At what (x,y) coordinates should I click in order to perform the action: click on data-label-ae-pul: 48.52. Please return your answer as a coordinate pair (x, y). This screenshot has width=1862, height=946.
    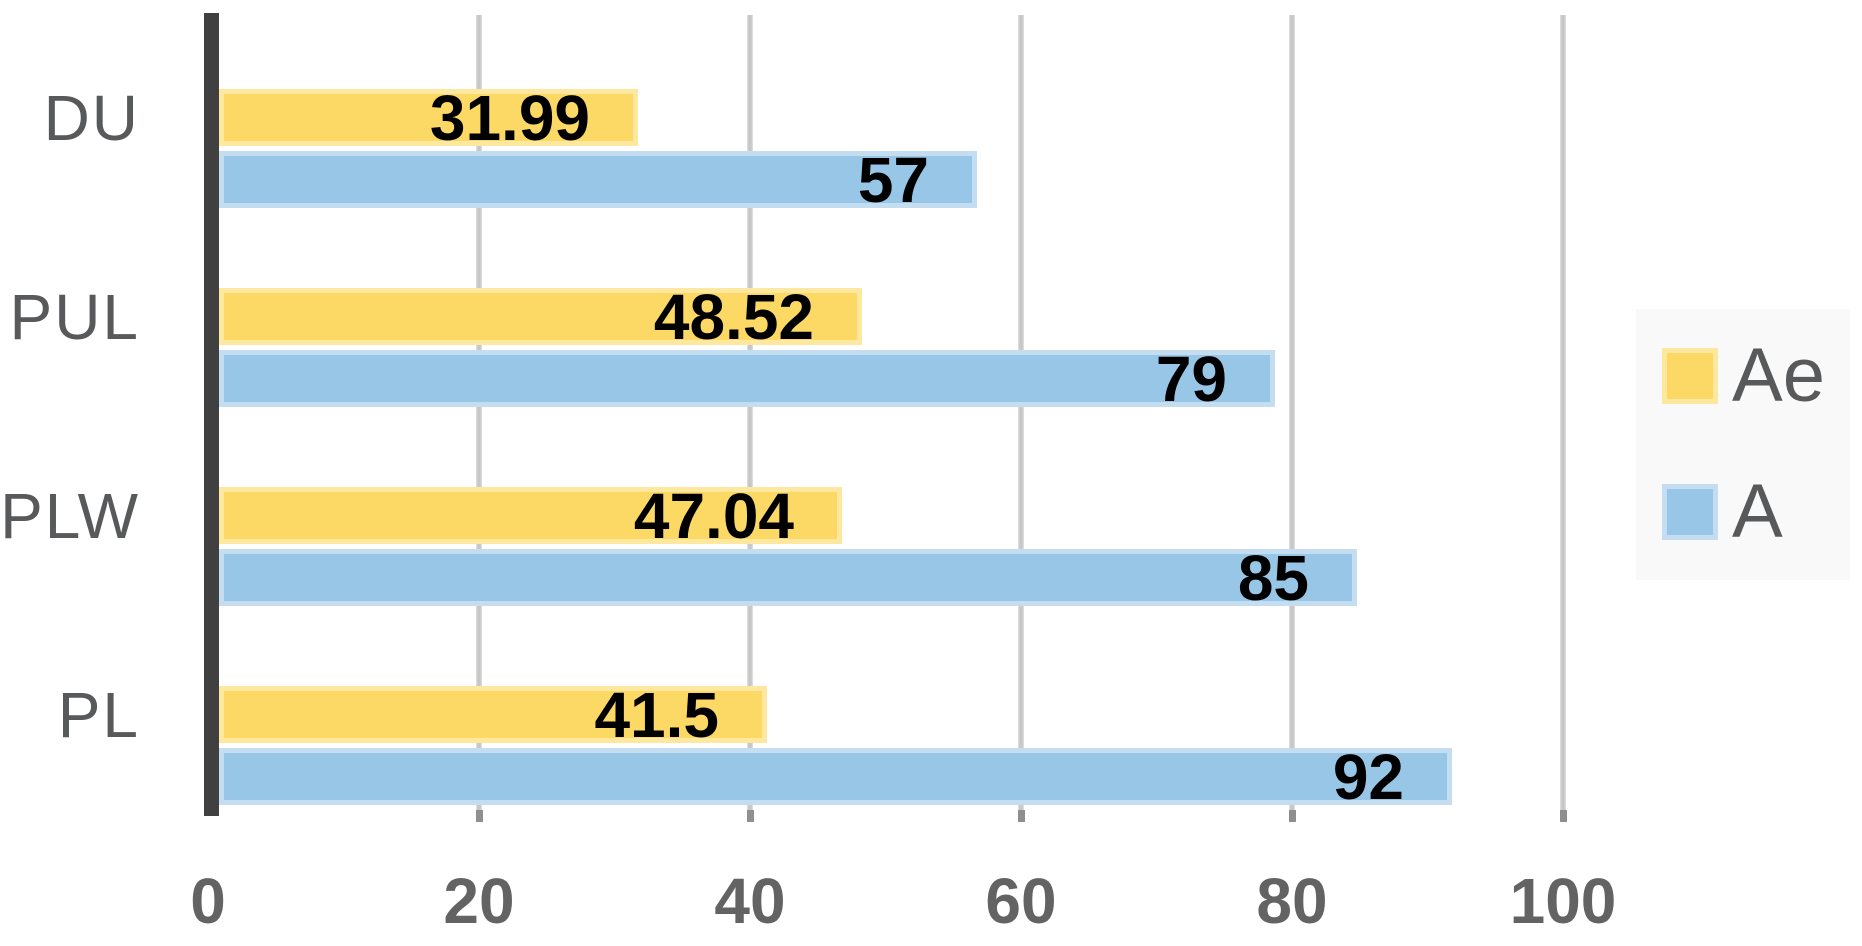
    Looking at the image, I should click on (733, 317).